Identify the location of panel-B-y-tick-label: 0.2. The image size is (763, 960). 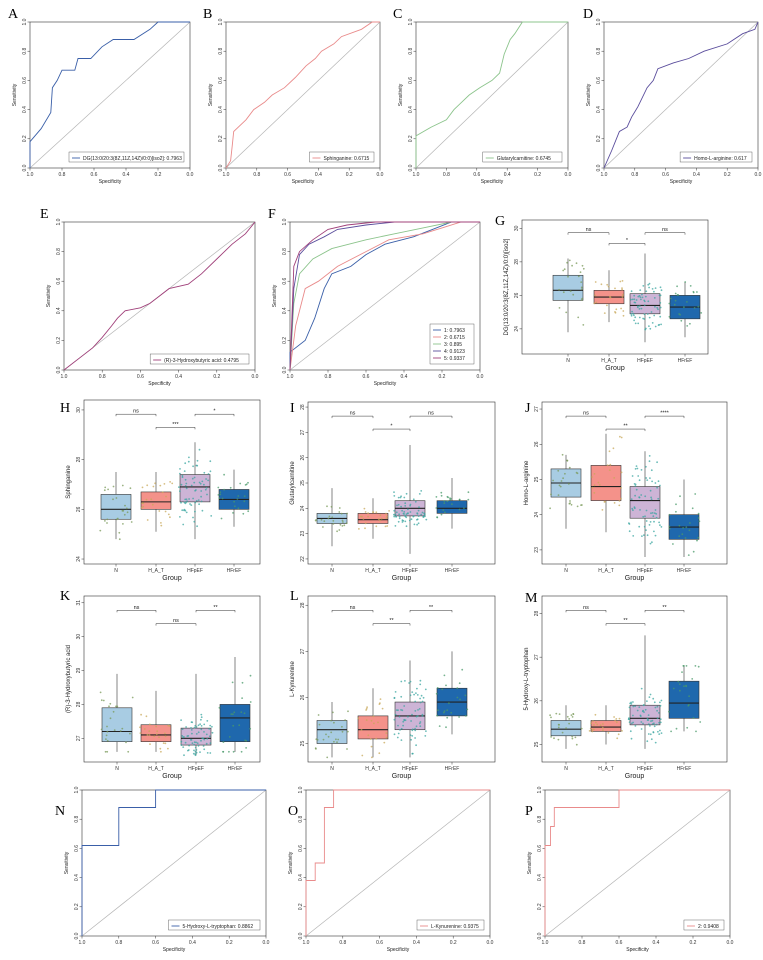
(221, 138).